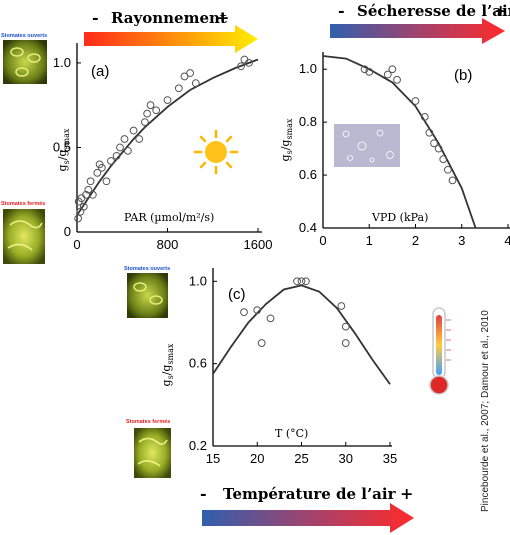  I want to click on temperature-header: - Température de l’air +, so click(306, 493).